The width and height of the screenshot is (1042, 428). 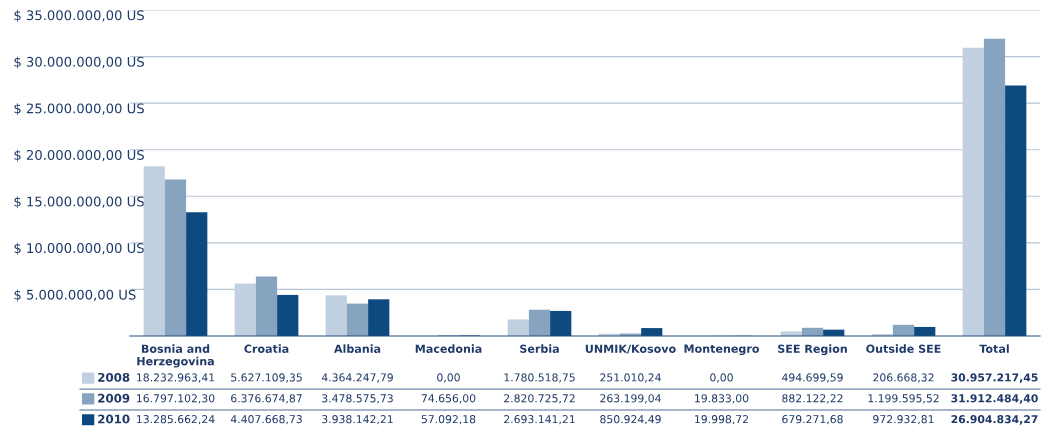 What do you see at coordinates (812, 420) in the screenshot?
I see `data-label: 679.271,68` at bounding box center [812, 420].